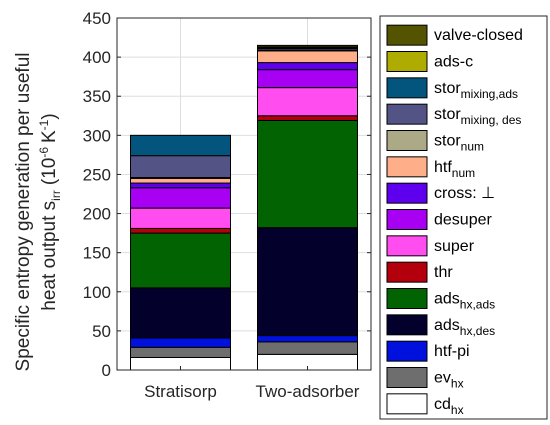 This screenshot has height=425, width=550. I want to click on y-tick-label: 200, so click(97, 214).